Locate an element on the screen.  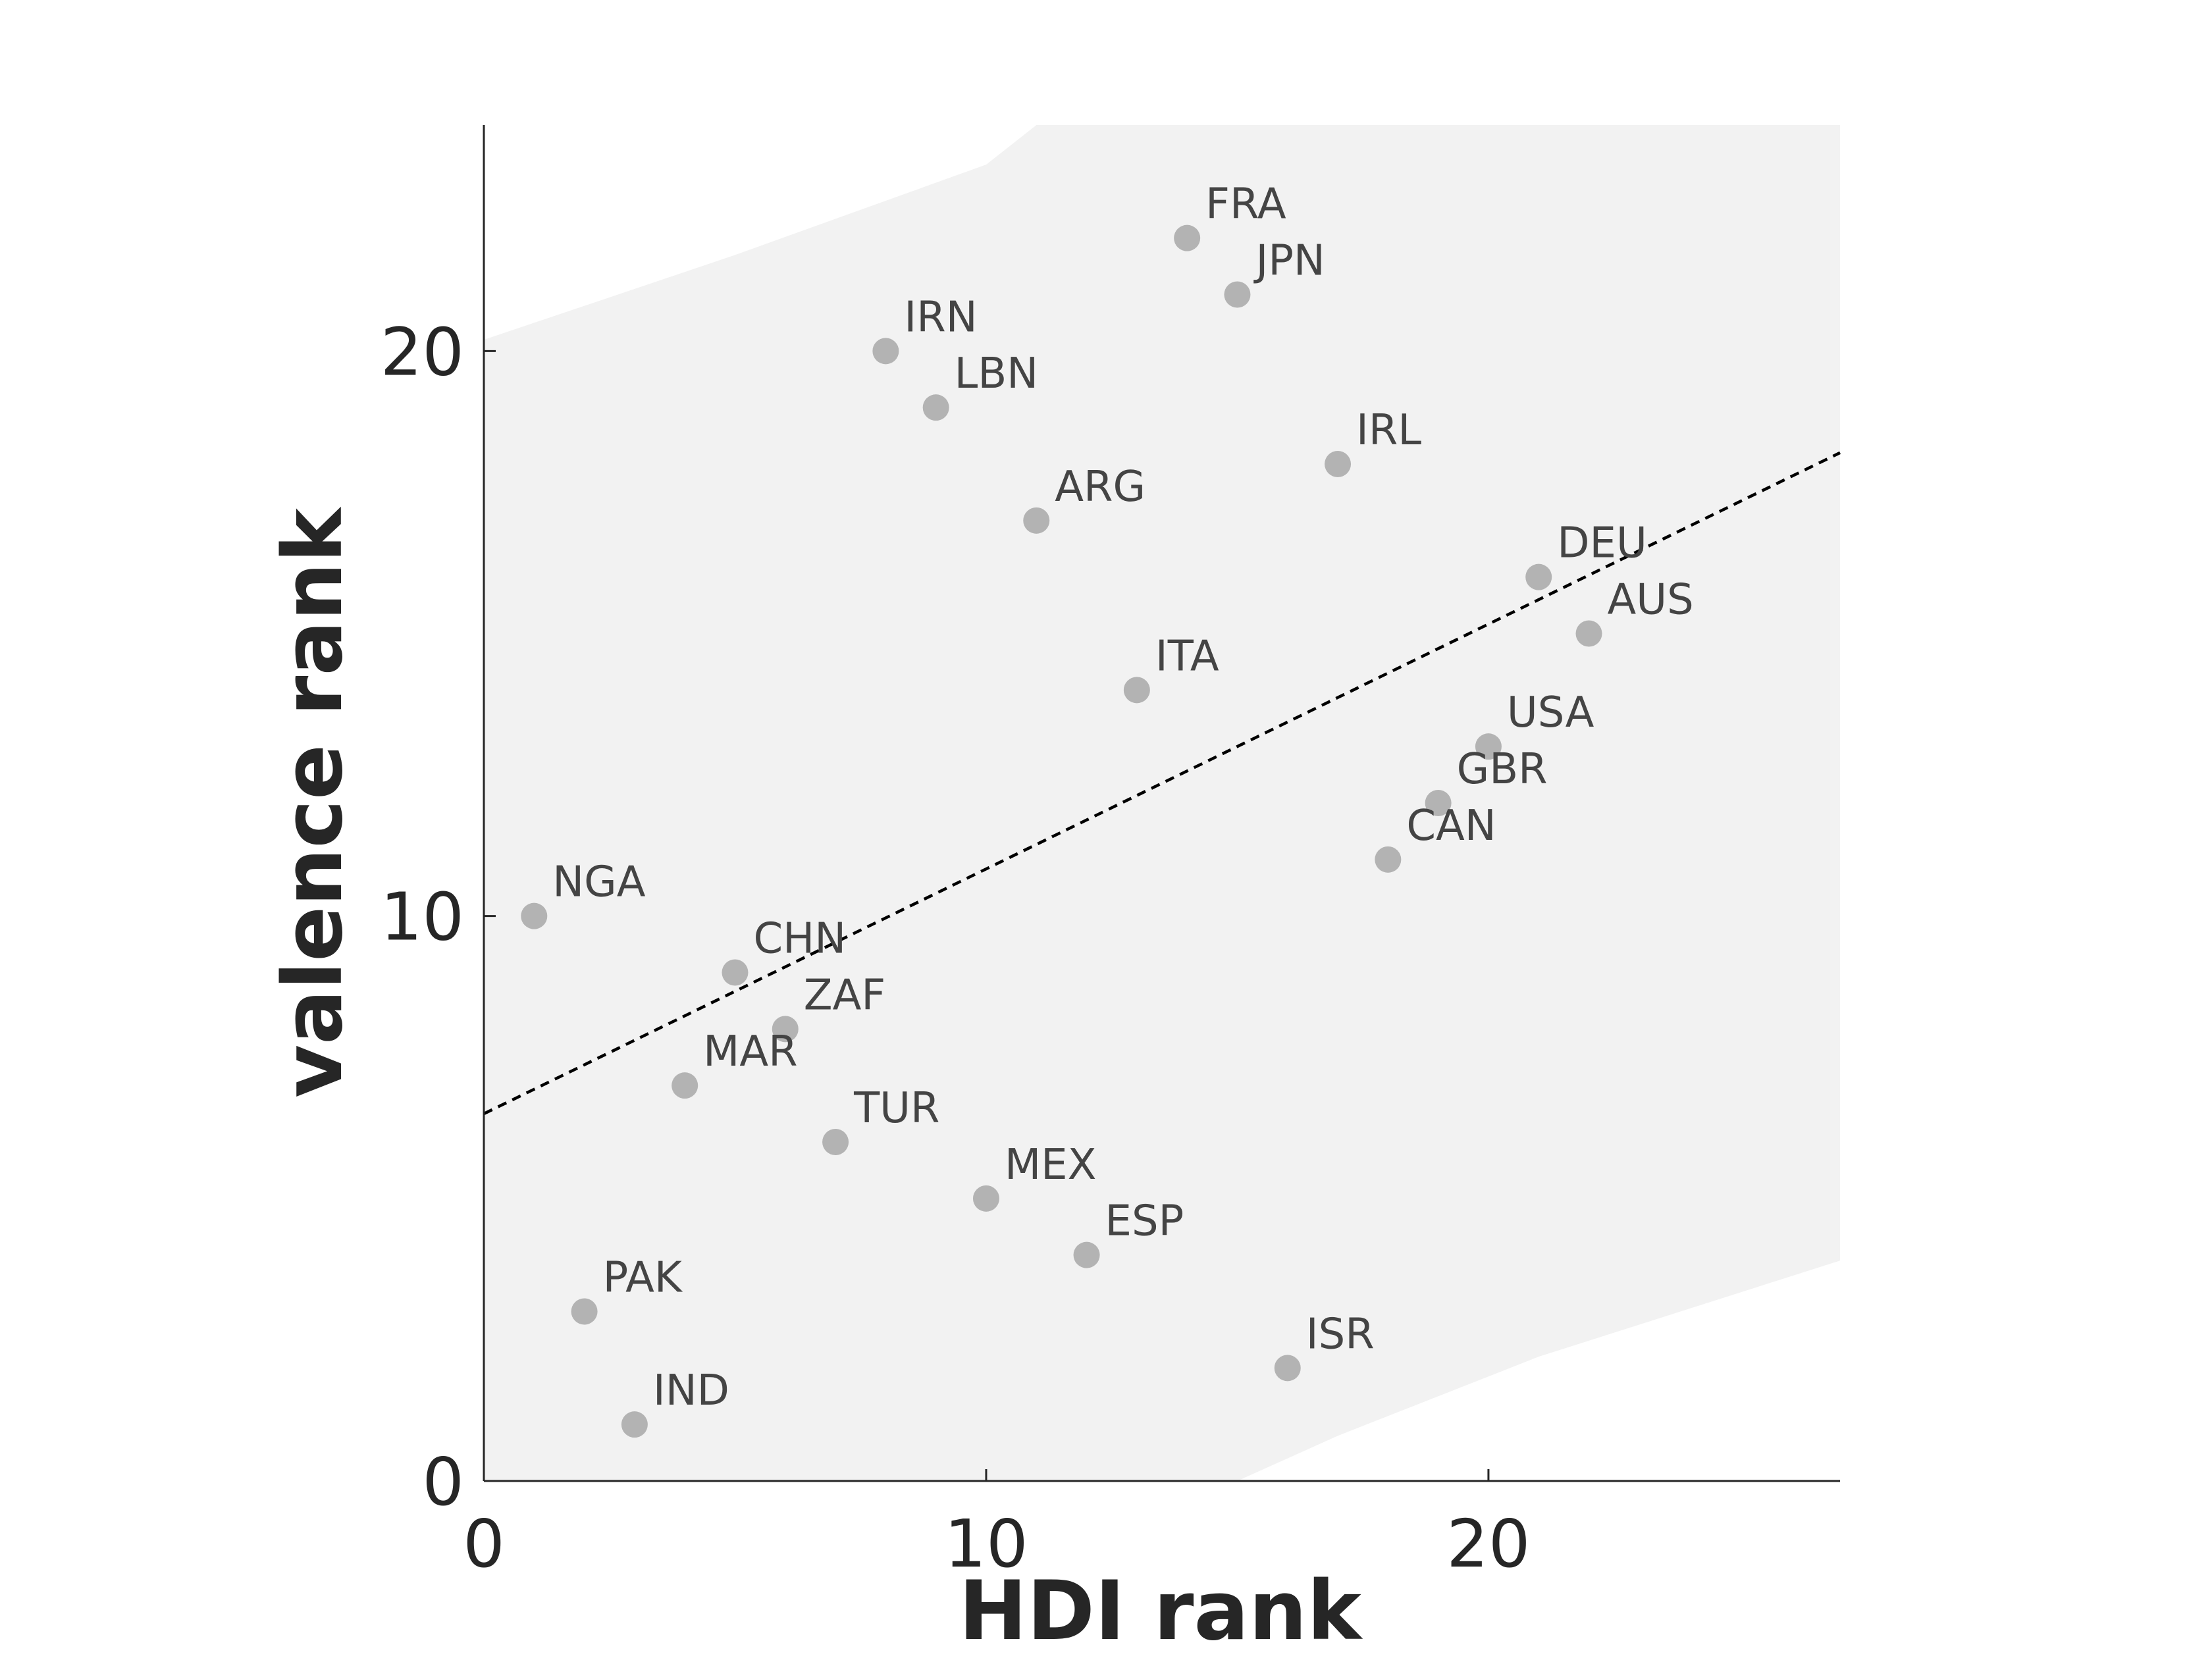
x-tick-label: 0 is located at coordinates (484, 1543).